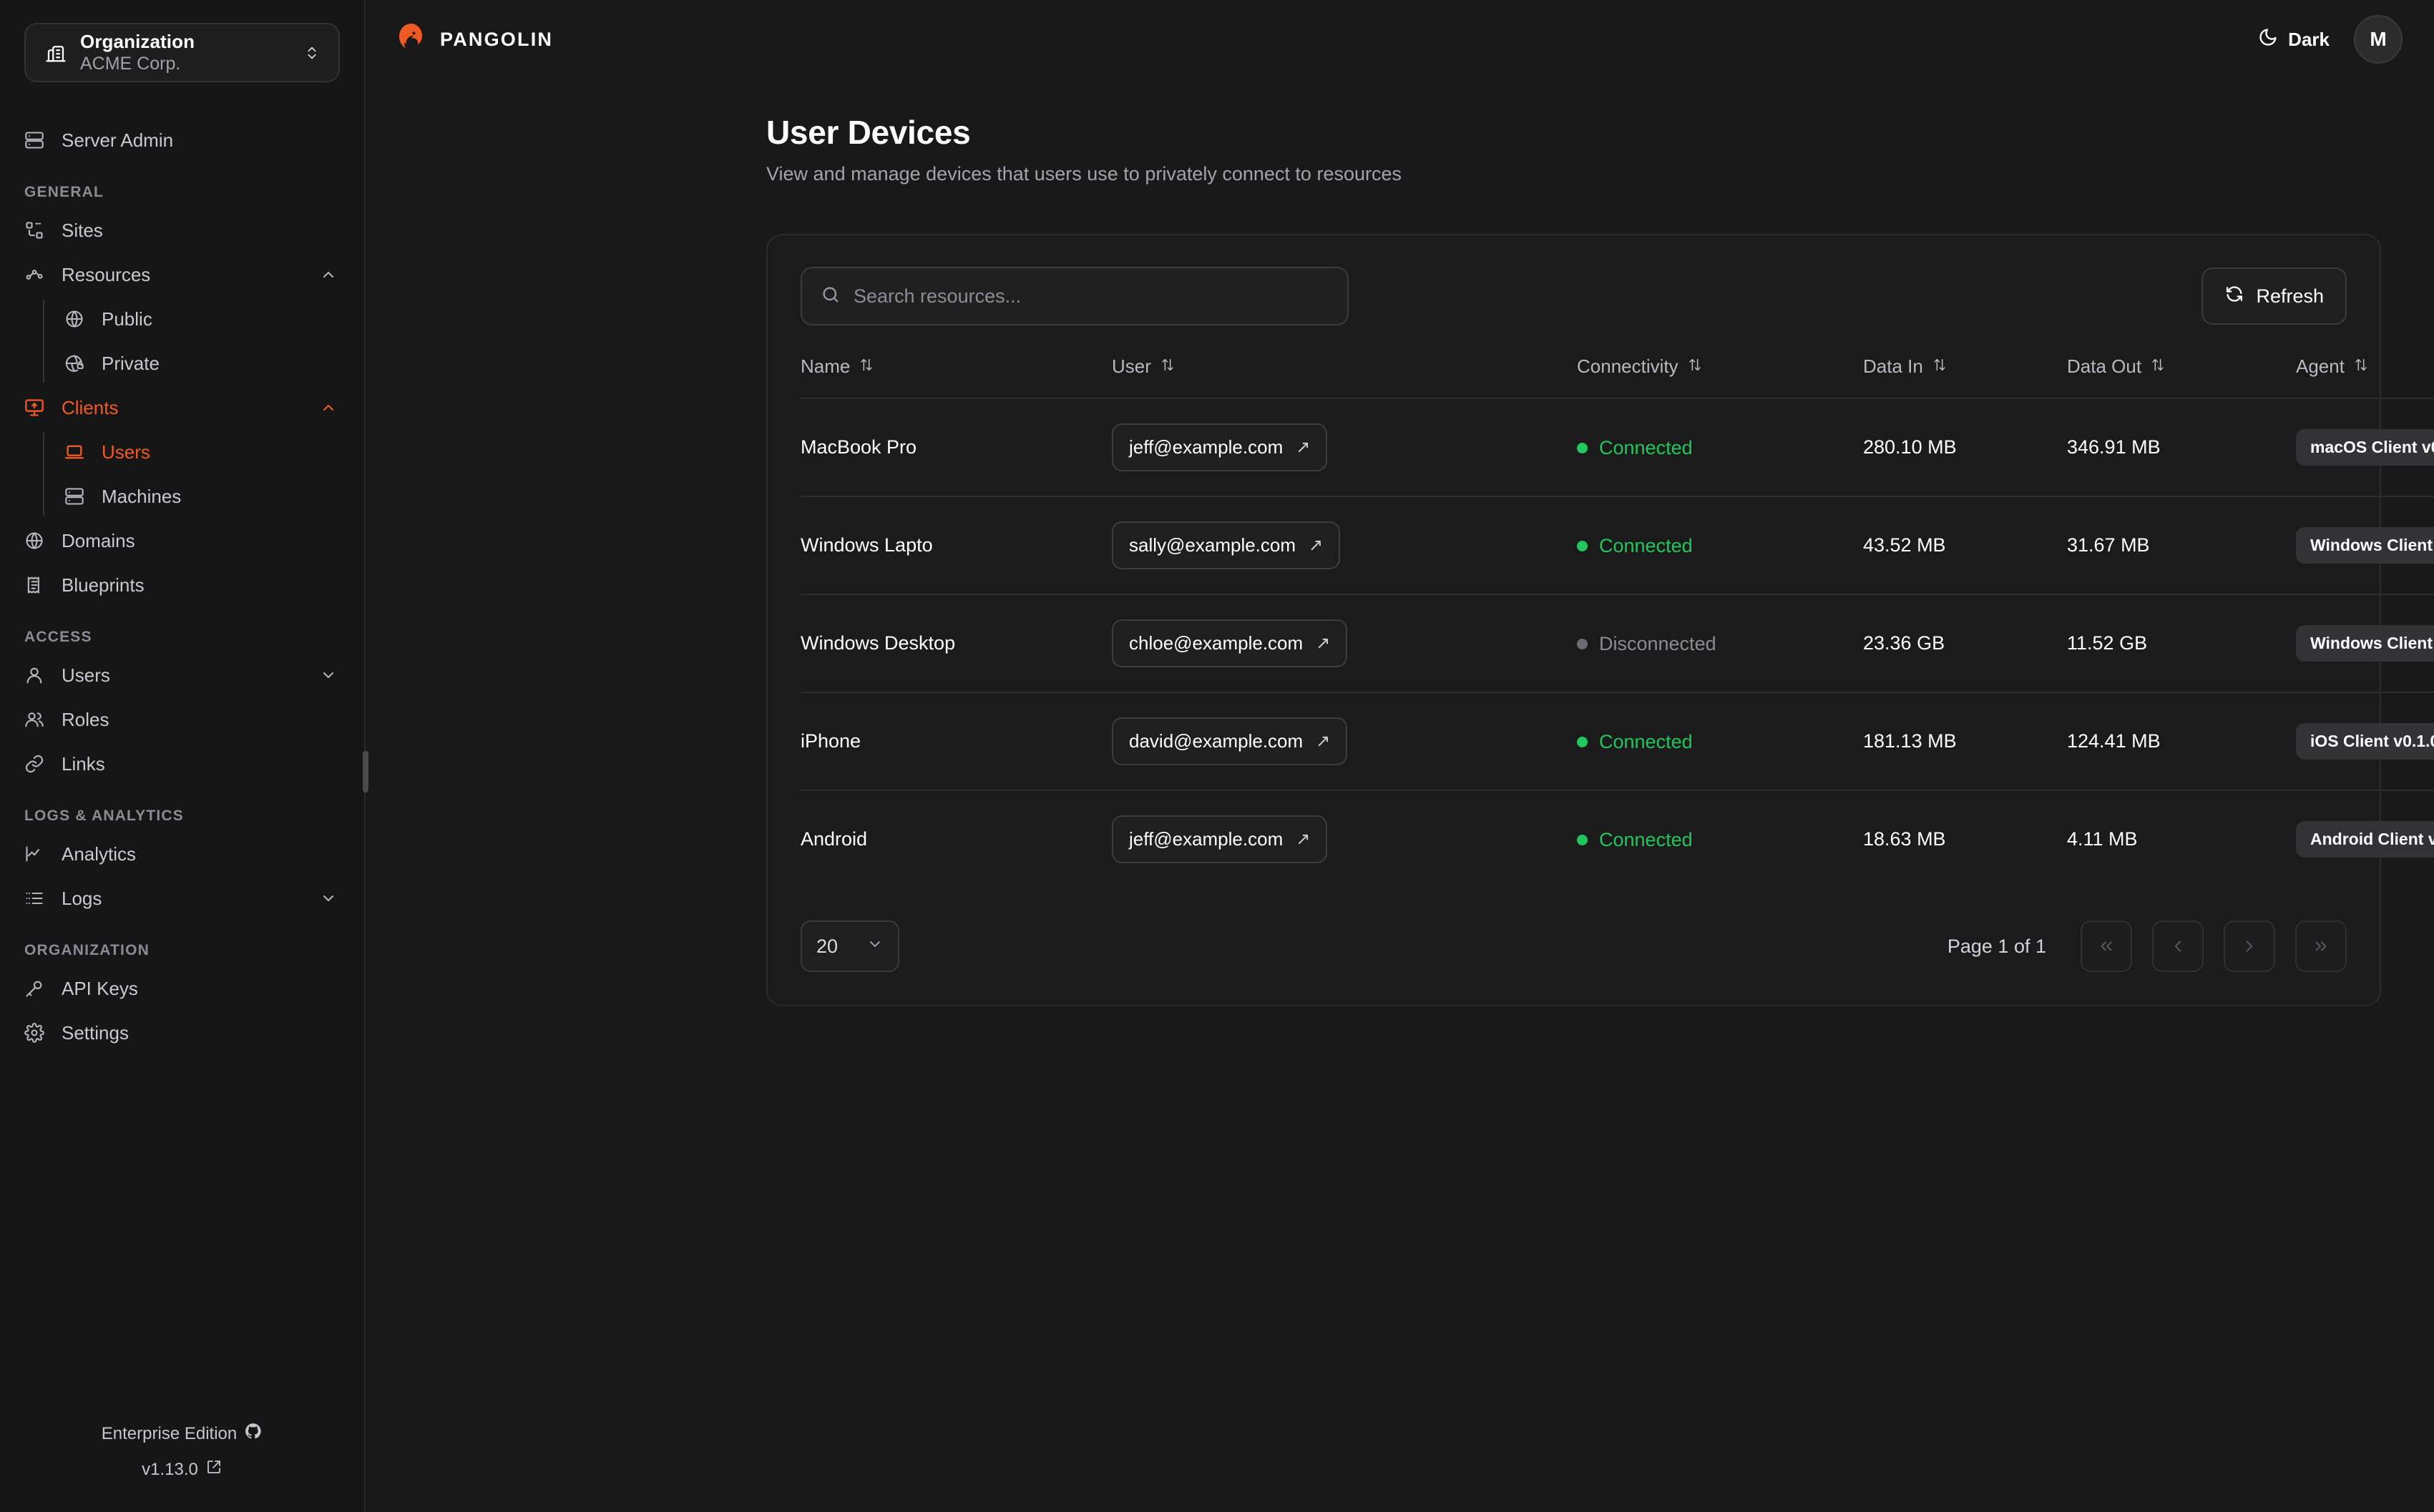 This screenshot has width=2434, height=1512. Describe the element at coordinates (182, 1469) in the screenshot. I see `version-link: v1.13.0` at that location.